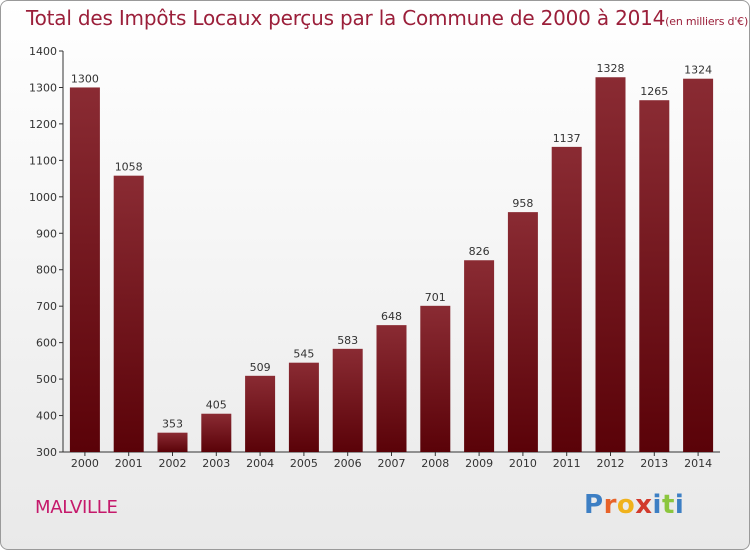 This screenshot has width=750, height=550. What do you see at coordinates (43, 197) in the screenshot?
I see `y-tick-label: 1000` at bounding box center [43, 197].